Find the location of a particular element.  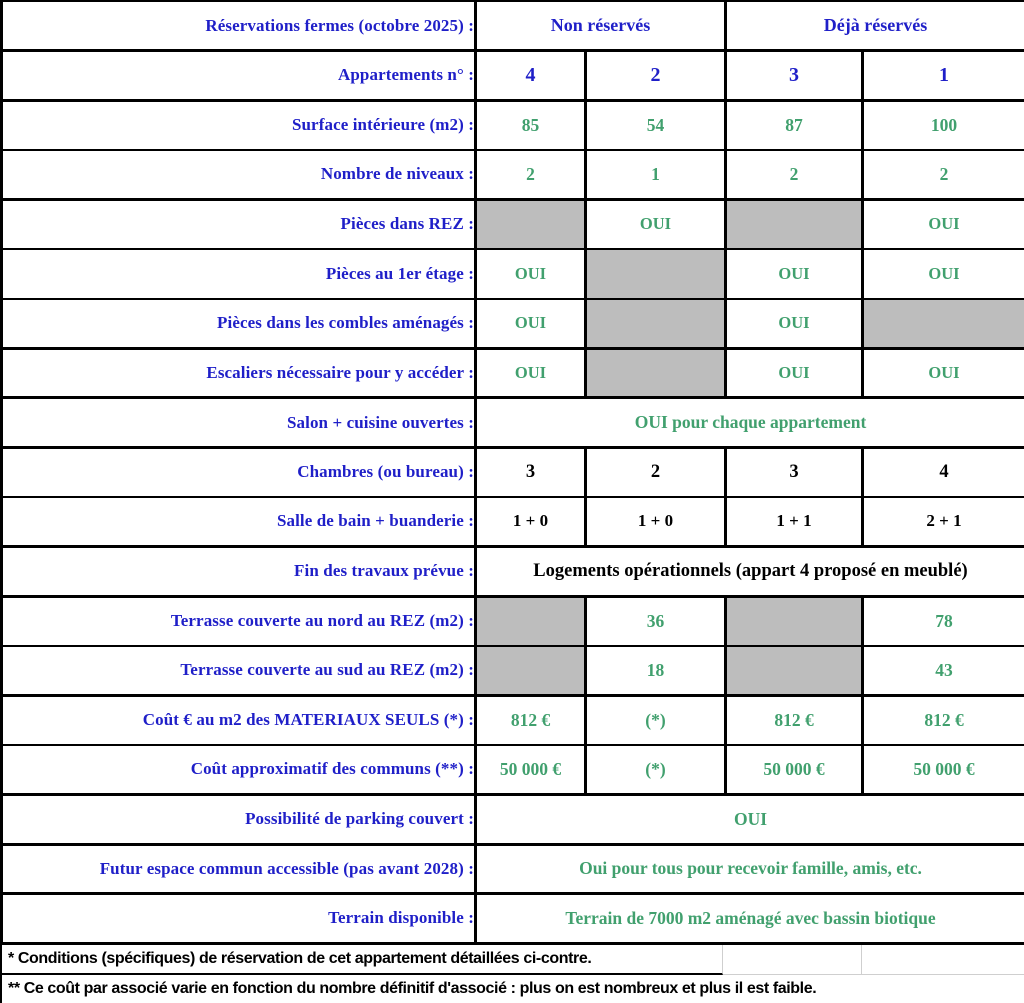

value-cell: 3 is located at coordinates (530, 472).